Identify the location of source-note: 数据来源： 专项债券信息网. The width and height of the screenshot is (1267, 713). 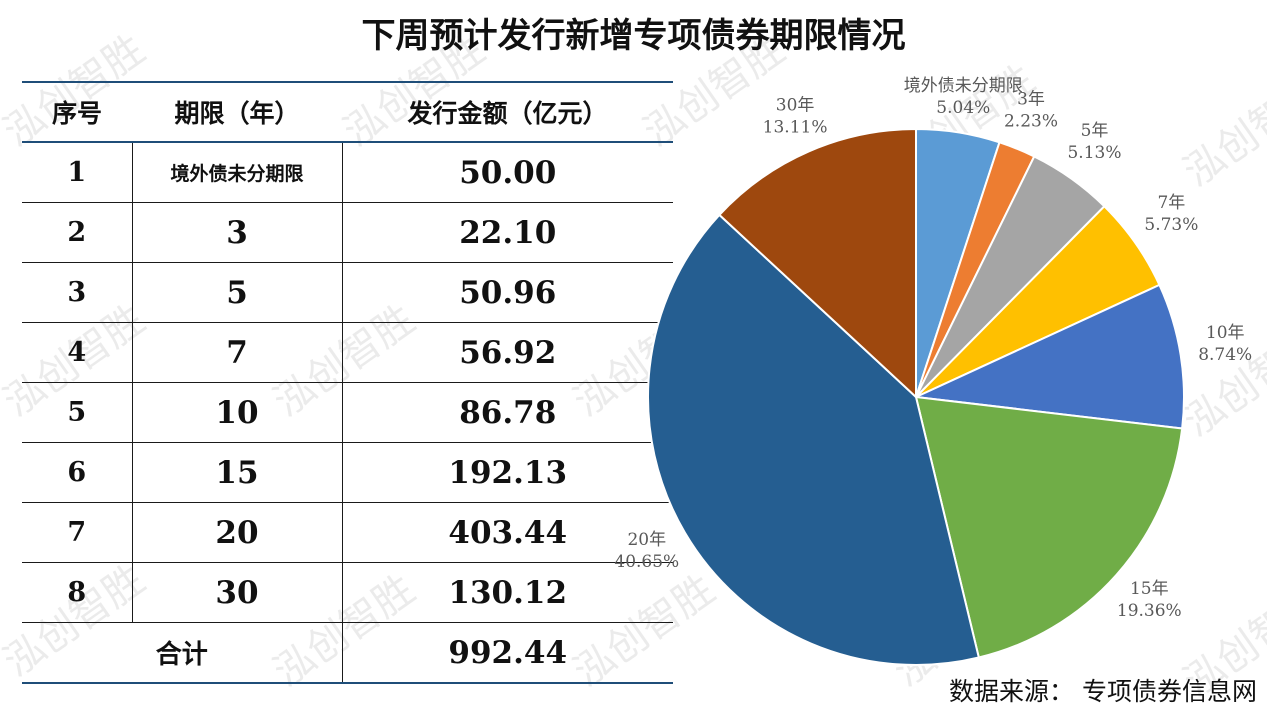
(1103, 691).